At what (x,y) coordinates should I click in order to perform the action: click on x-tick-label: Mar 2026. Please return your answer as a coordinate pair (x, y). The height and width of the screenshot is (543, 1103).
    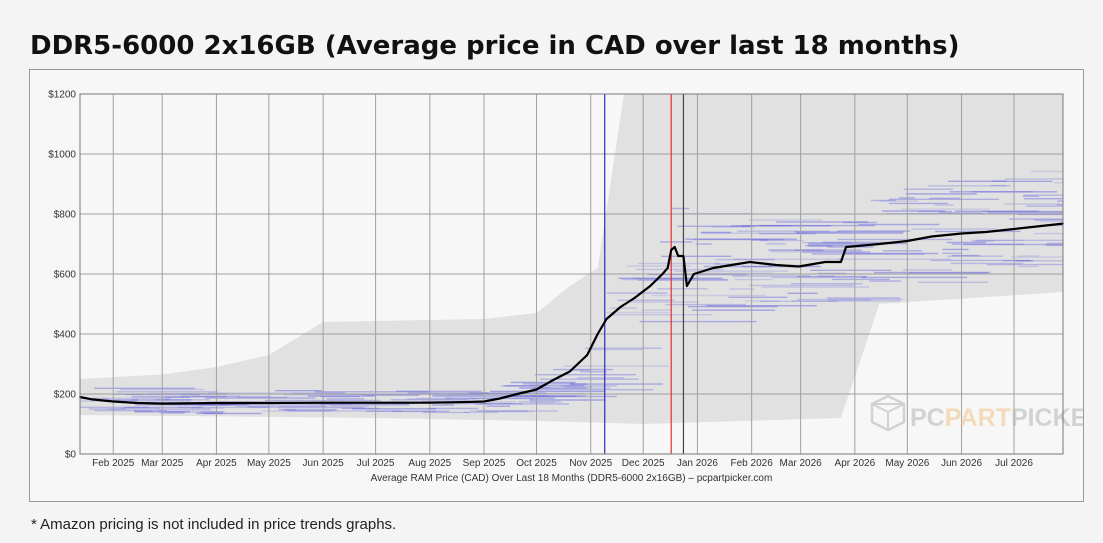
    Looking at the image, I should click on (801, 463).